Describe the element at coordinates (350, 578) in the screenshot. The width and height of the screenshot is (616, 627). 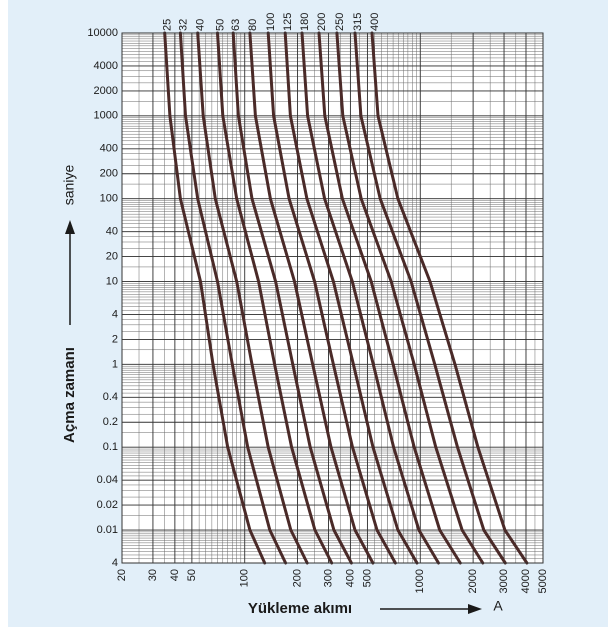
I see `x-tick-label: 400` at that location.